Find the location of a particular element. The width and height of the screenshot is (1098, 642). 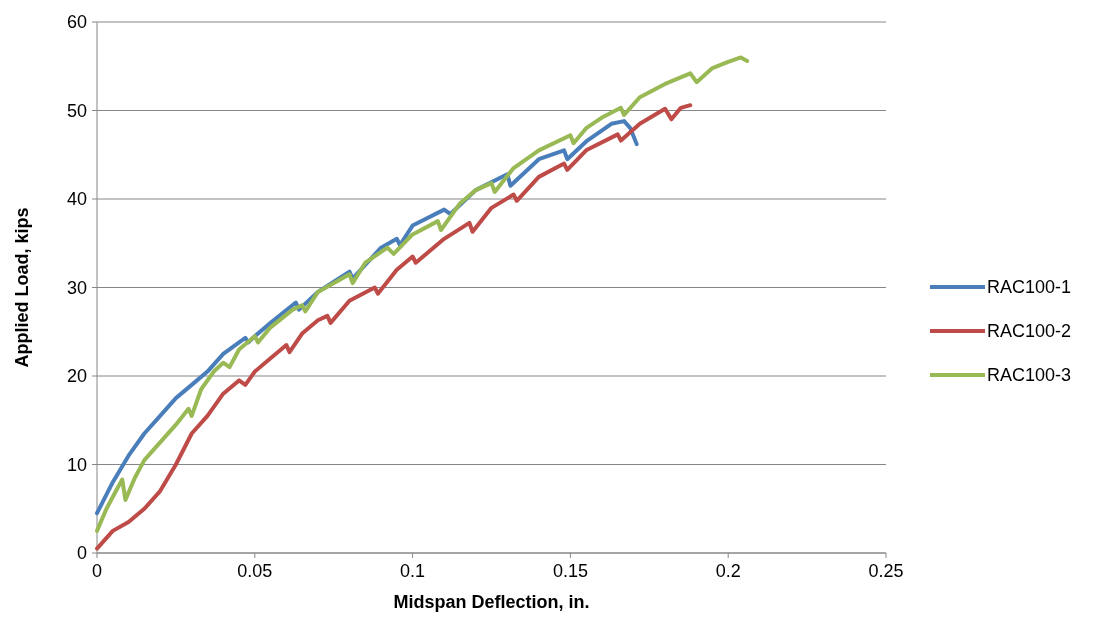

x-tick-label: 0.2 is located at coordinates (728, 571).